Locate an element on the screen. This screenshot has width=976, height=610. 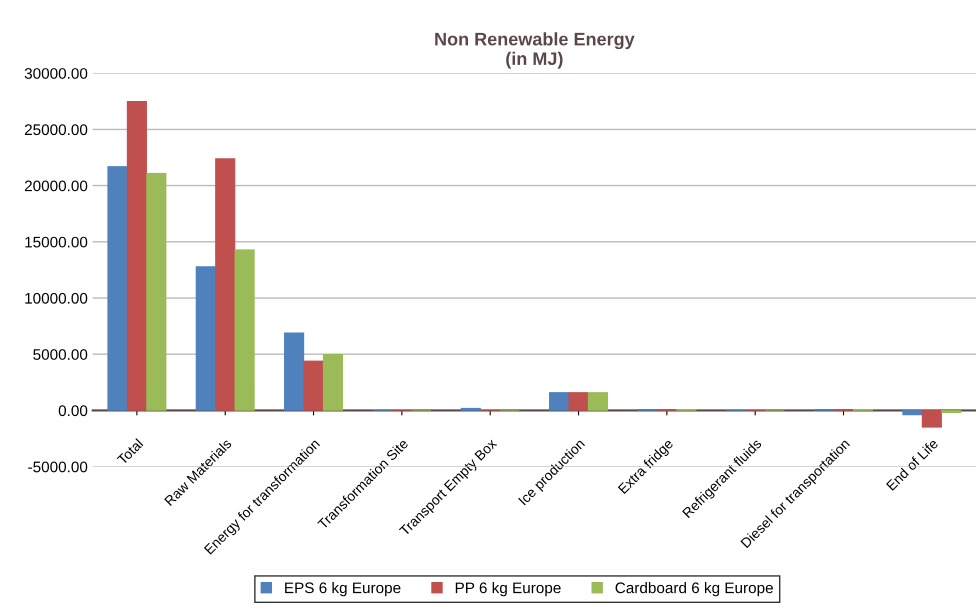
y-tick-label: 0.00 is located at coordinates (73, 410).